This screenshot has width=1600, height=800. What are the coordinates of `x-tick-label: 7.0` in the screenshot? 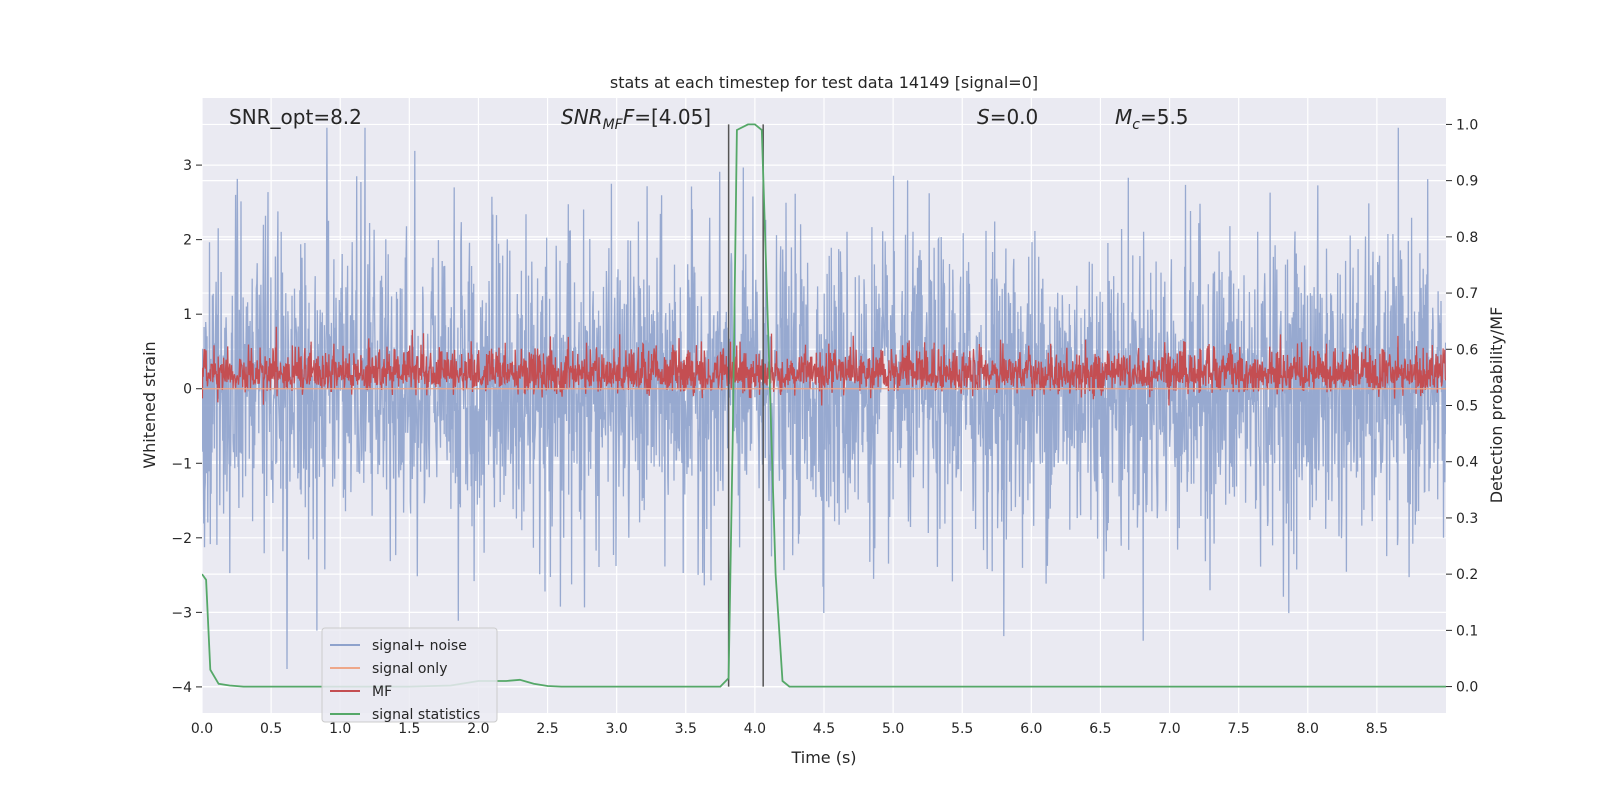 It's located at (1169, 729).